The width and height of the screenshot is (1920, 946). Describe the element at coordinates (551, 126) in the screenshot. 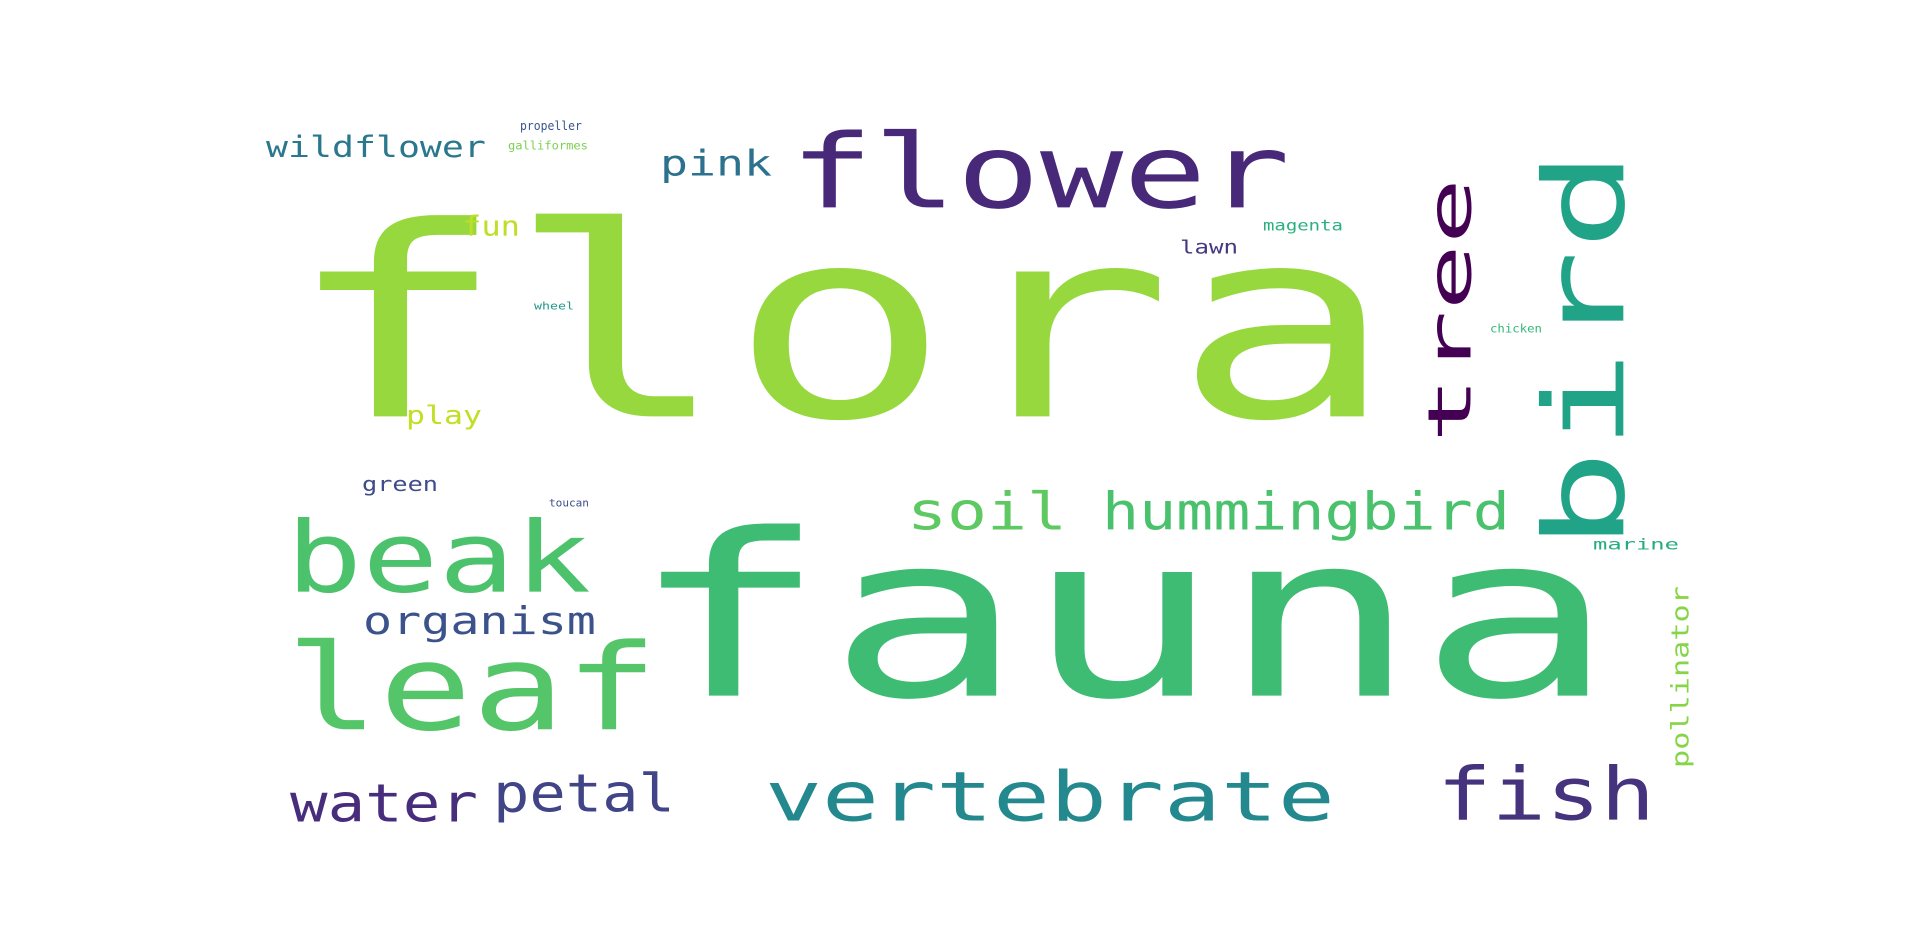

I see `word-propeller: propeller` at that location.